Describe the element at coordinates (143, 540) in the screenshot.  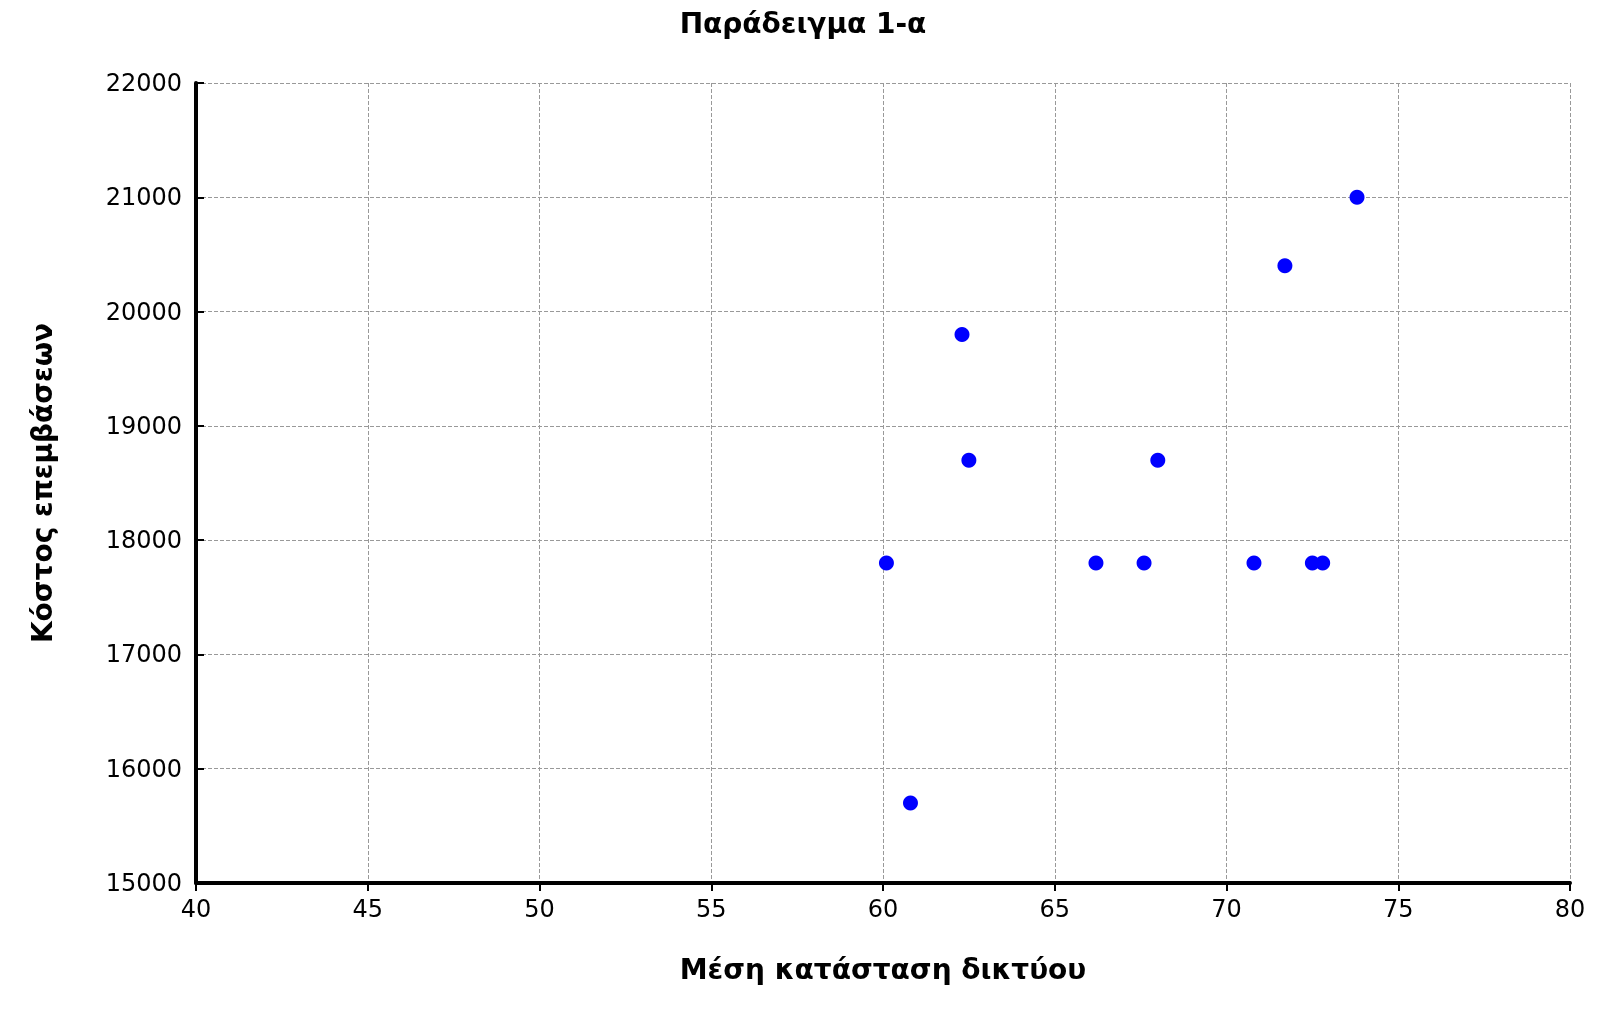
I see `y-tick-label: 18000` at that location.